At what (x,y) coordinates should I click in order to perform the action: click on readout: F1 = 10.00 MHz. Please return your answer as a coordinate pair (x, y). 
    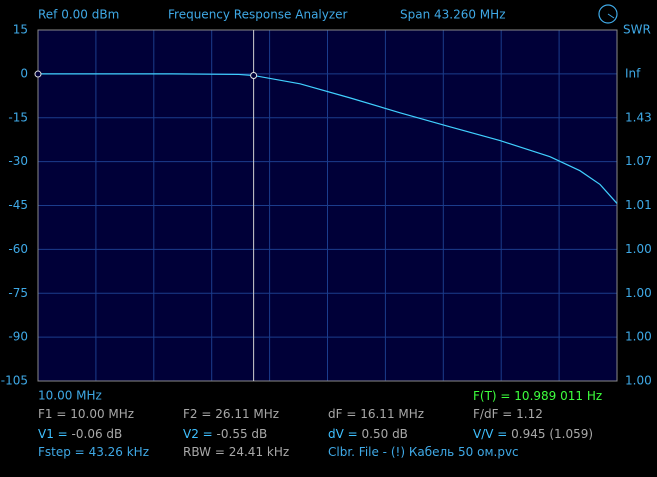
    Looking at the image, I should click on (86, 414).